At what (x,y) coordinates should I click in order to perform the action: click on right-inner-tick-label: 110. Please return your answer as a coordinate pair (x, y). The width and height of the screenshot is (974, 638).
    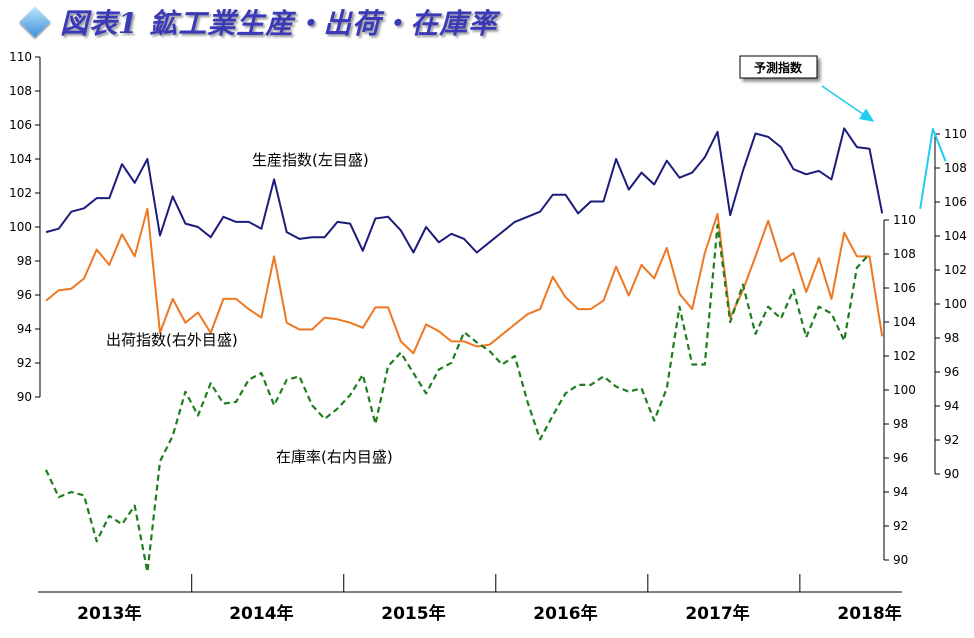
    Looking at the image, I should click on (904, 220).